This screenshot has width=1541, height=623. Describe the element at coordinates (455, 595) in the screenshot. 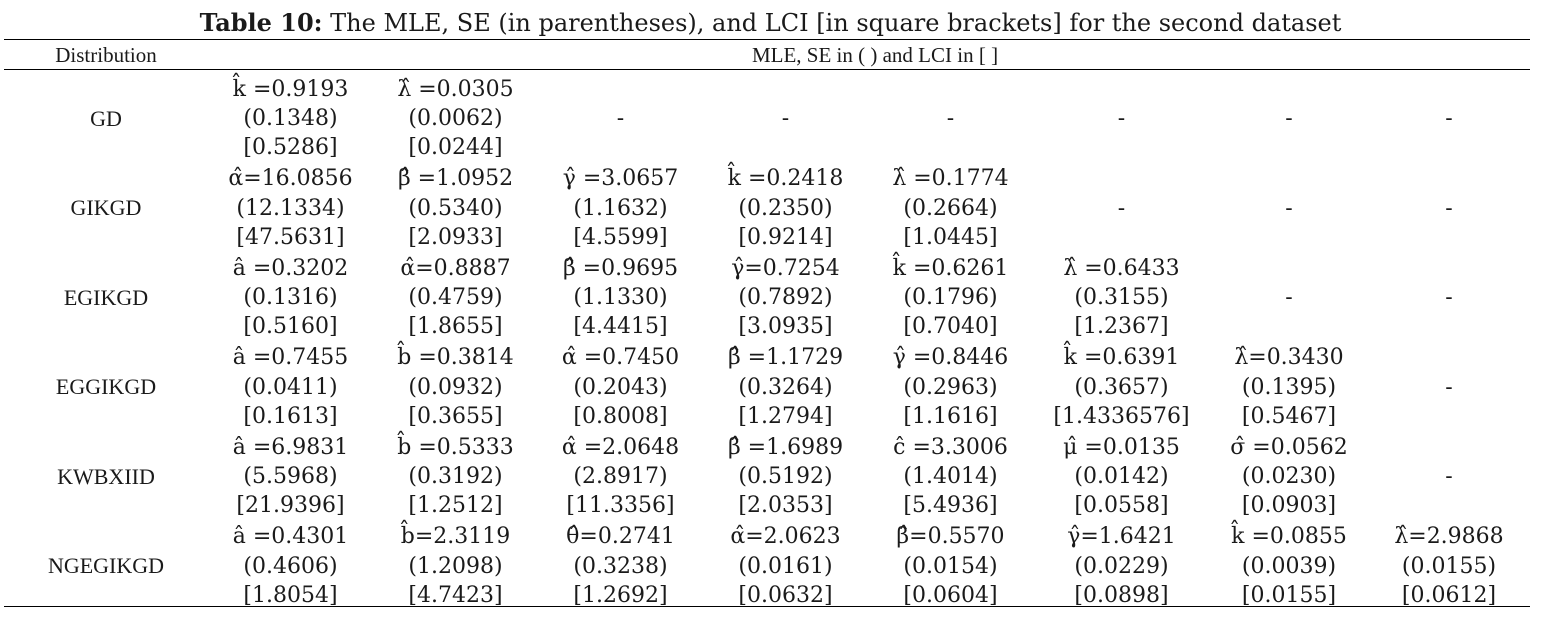

I see `lci-value: [4.7423]` at that location.